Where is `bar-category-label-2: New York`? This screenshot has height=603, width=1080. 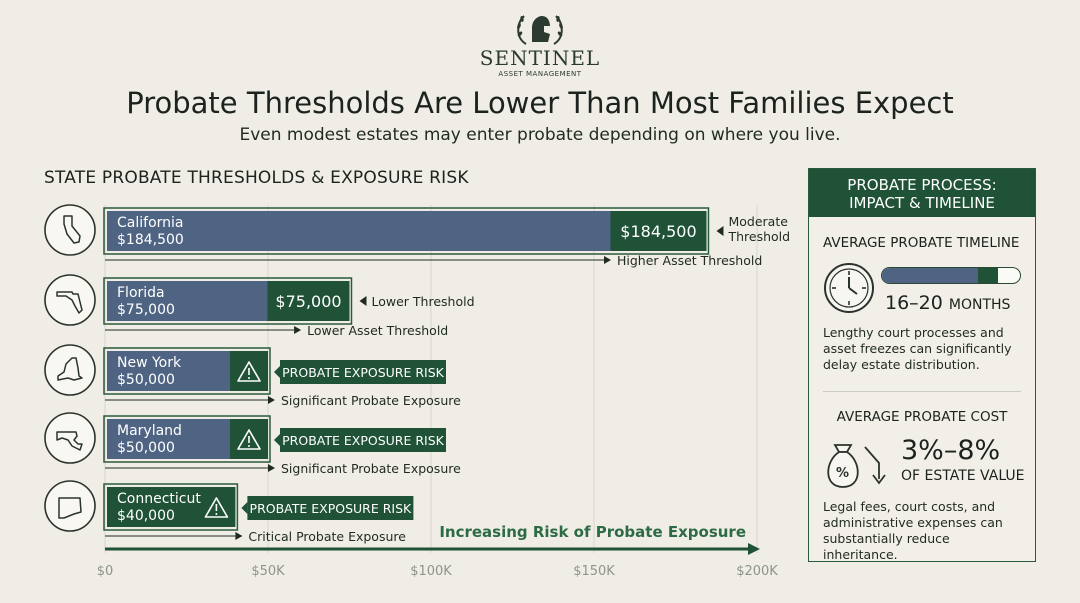
bar-category-label-2: New York is located at coordinates (149, 363).